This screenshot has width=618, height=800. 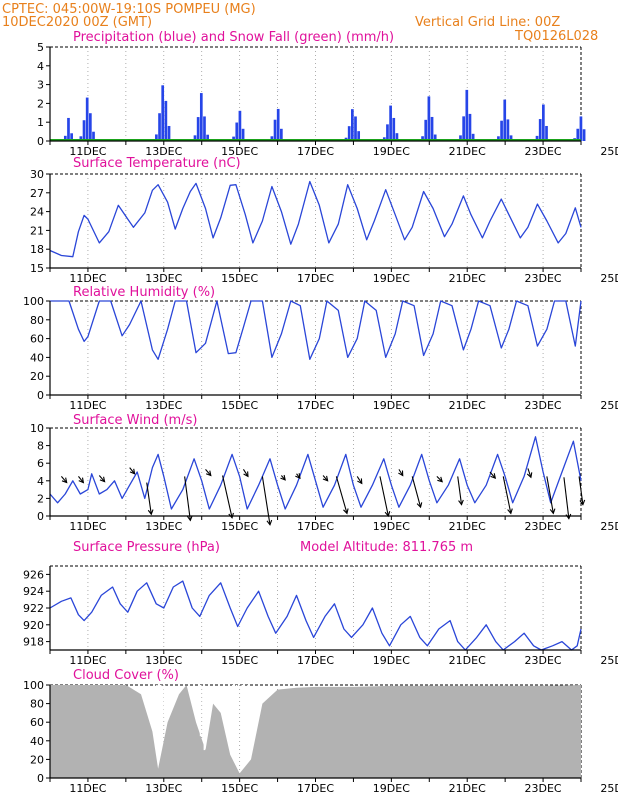 I want to click on temp-x-label: 13DEC, so click(x=163, y=278).